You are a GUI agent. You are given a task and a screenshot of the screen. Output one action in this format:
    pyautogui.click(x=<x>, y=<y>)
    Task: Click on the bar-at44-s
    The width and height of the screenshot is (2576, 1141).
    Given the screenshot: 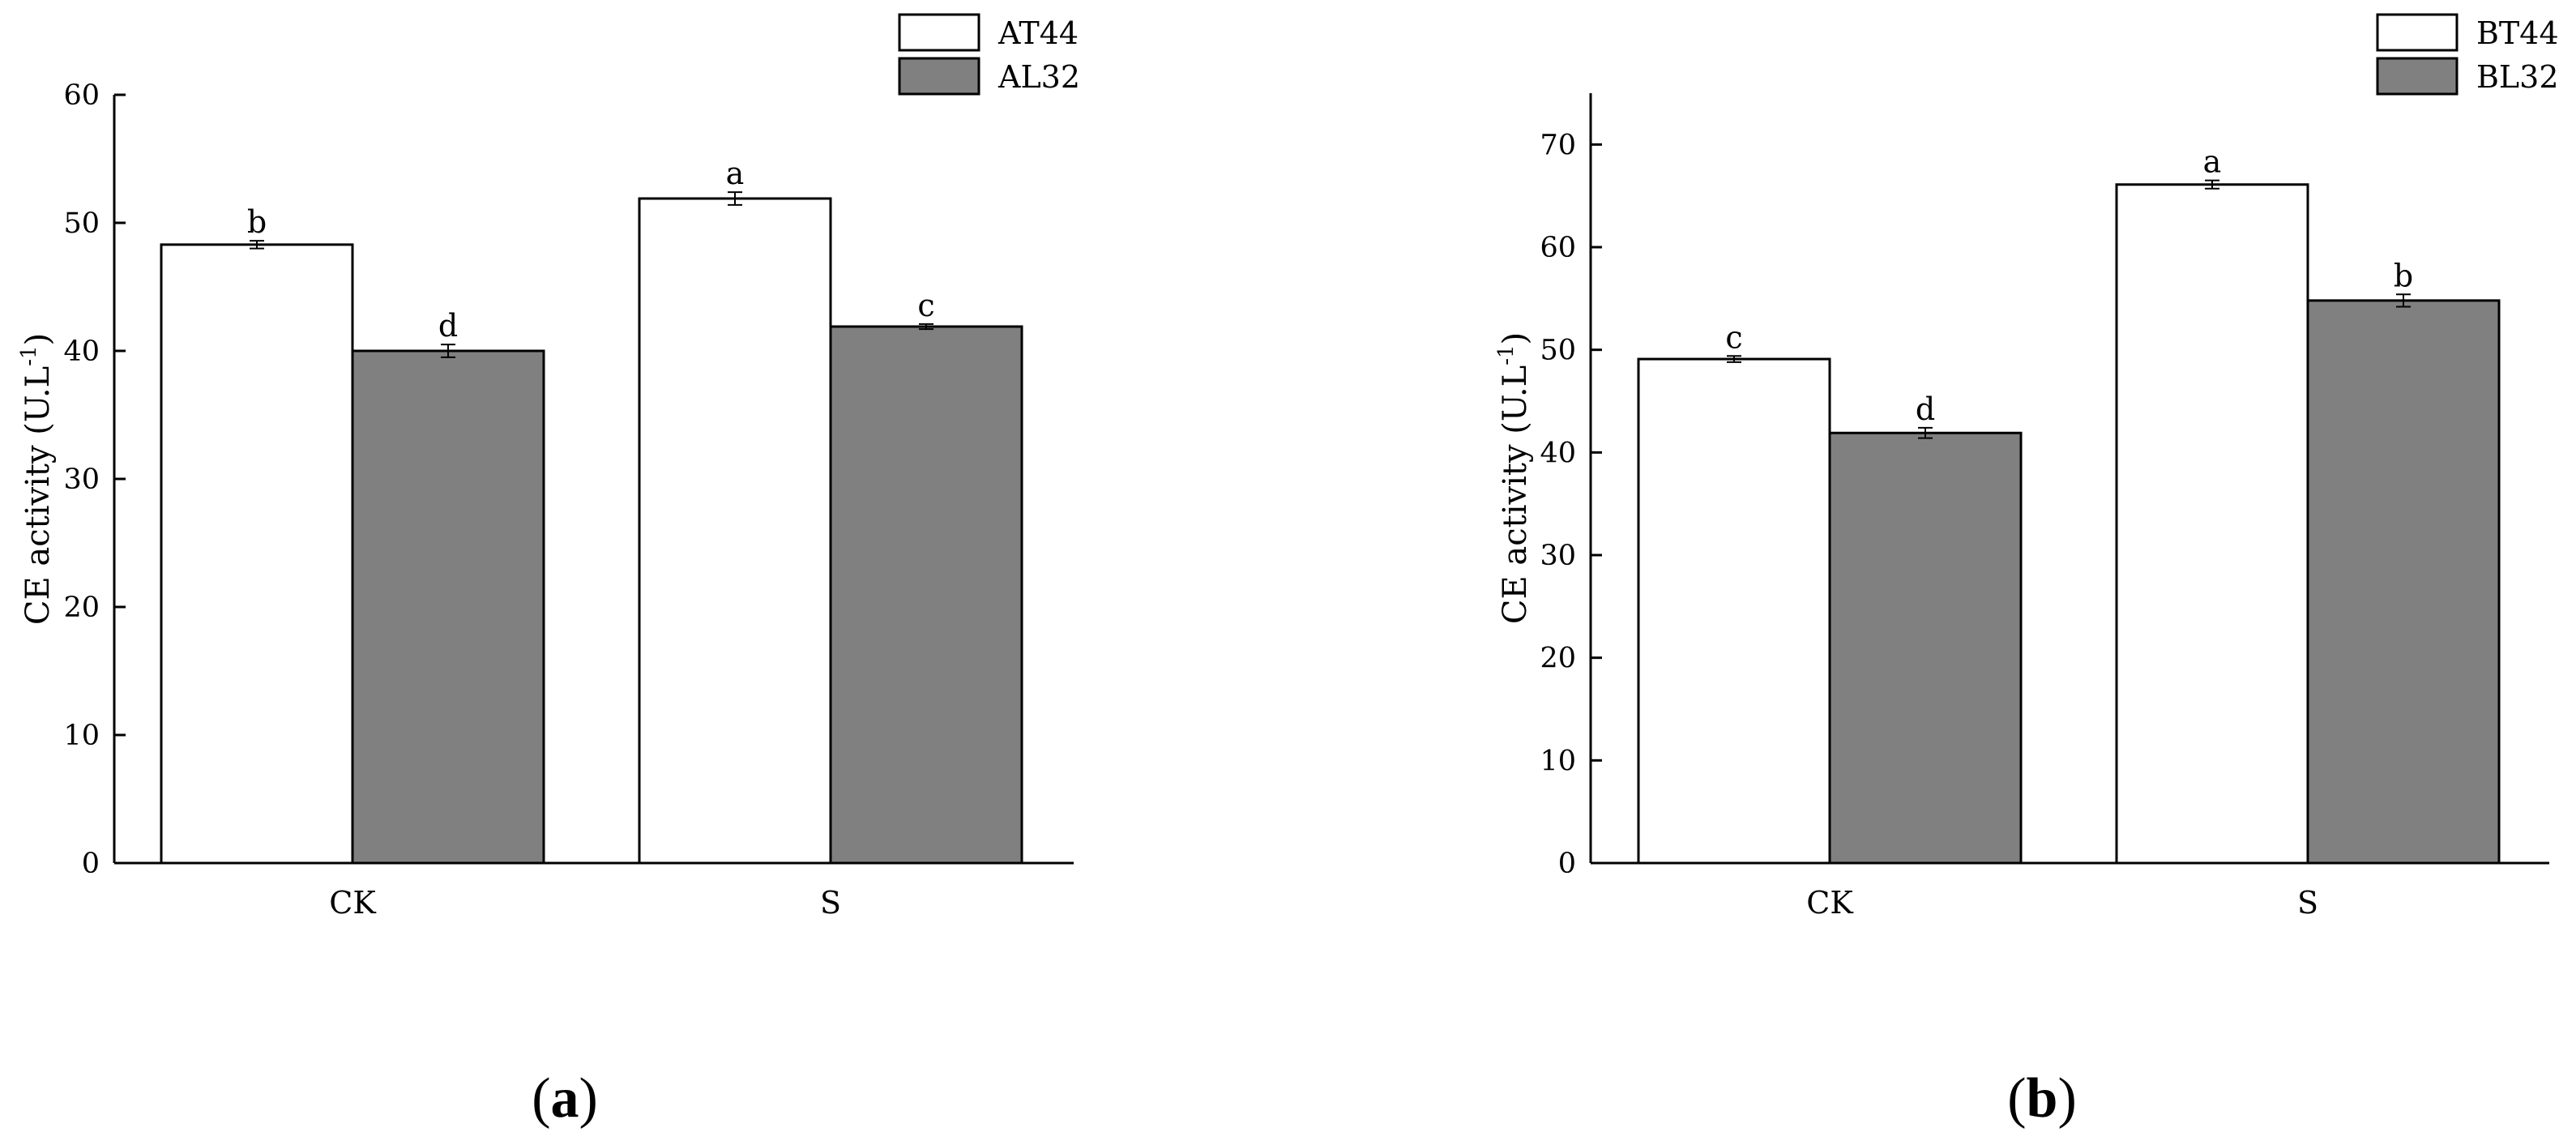 What is the action you would take?
    pyautogui.click(x=735, y=531)
    